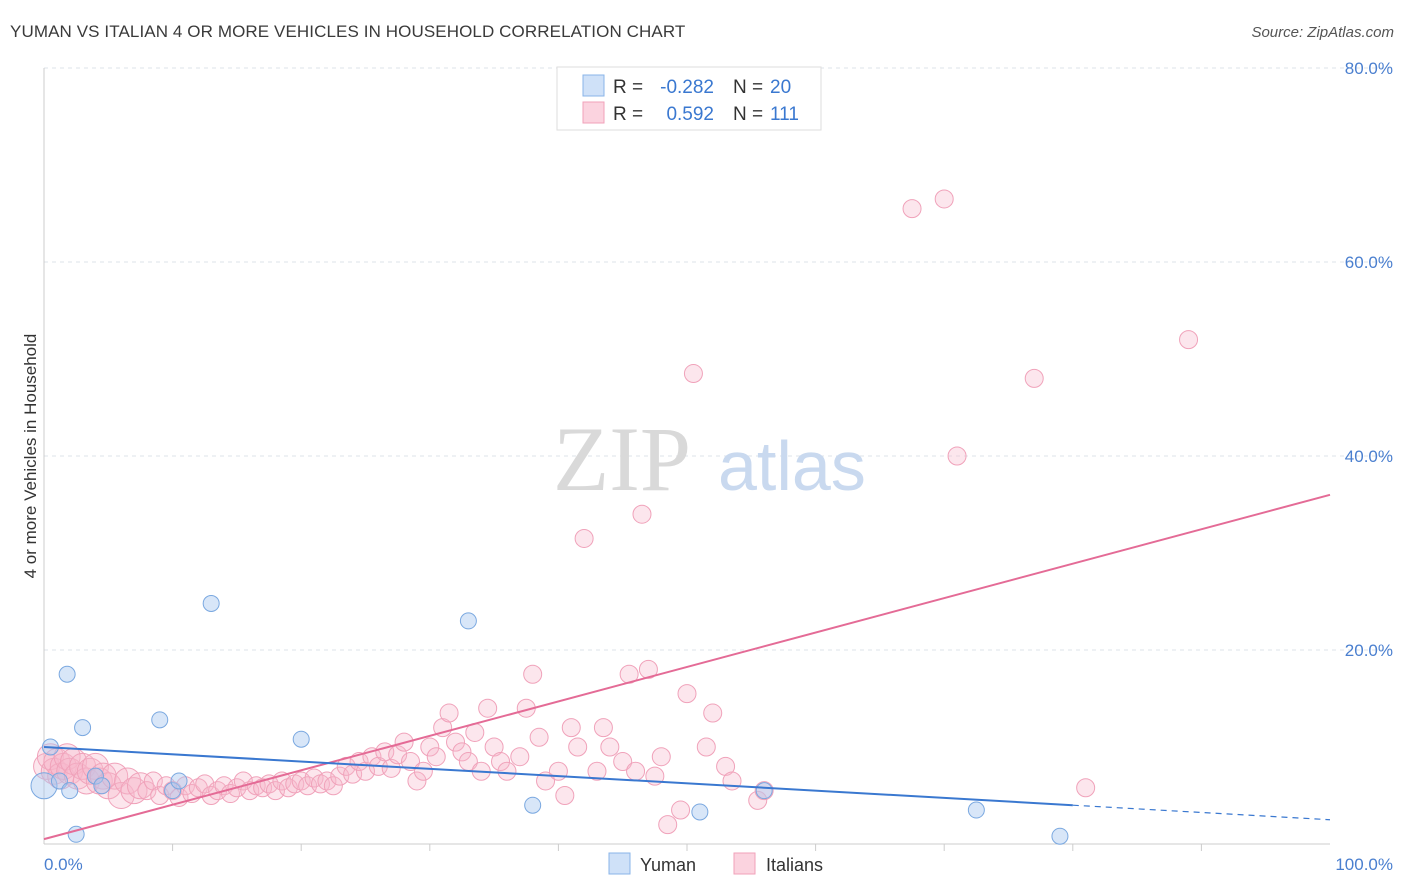 Image resolution: width=1406 pixels, height=892 pixels. What do you see at coordinates (1369, 650) in the screenshot?
I see `y-tick-label: 20.0%` at bounding box center [1369, 650].